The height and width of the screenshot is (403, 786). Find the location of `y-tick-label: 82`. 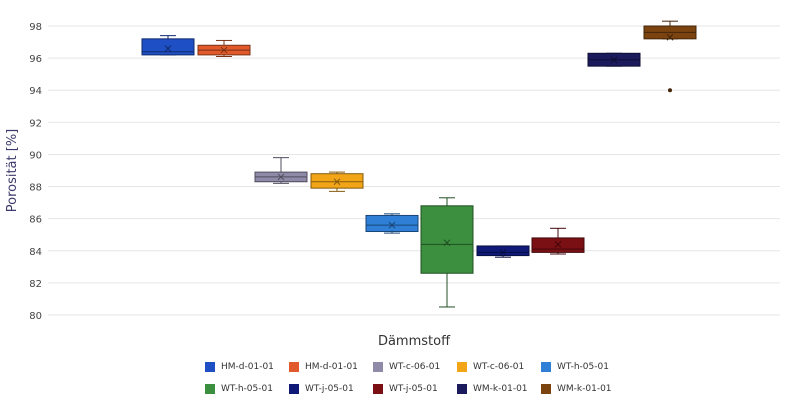

y-tick-label: 82 is located at coordinates (35, 284).